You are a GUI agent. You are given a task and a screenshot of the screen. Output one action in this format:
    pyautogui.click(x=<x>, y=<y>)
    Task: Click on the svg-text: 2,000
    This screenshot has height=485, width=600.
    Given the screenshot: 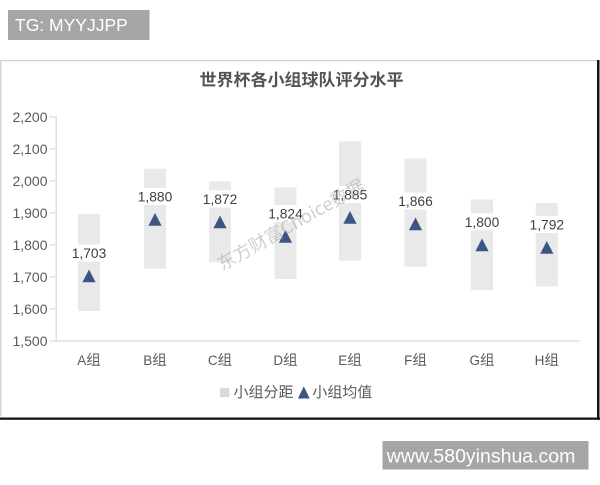 What is the action you would take?
    pyautogui.click(x=29, y=181)
    